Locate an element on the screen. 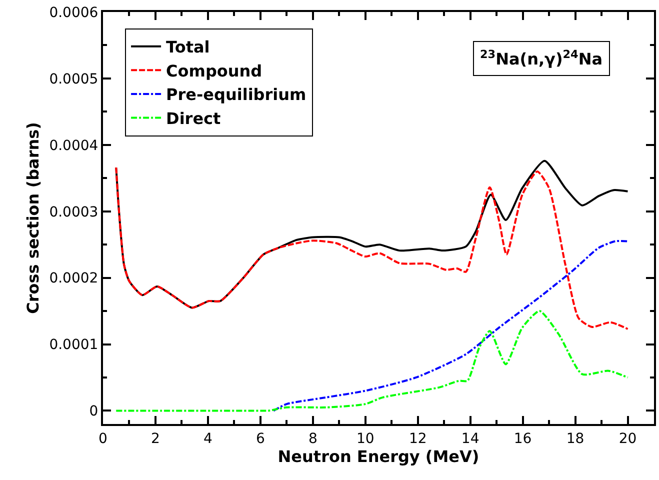 This screenshot has height=480, width=659. legend-label: Compound is located at coordinates (214, 70).